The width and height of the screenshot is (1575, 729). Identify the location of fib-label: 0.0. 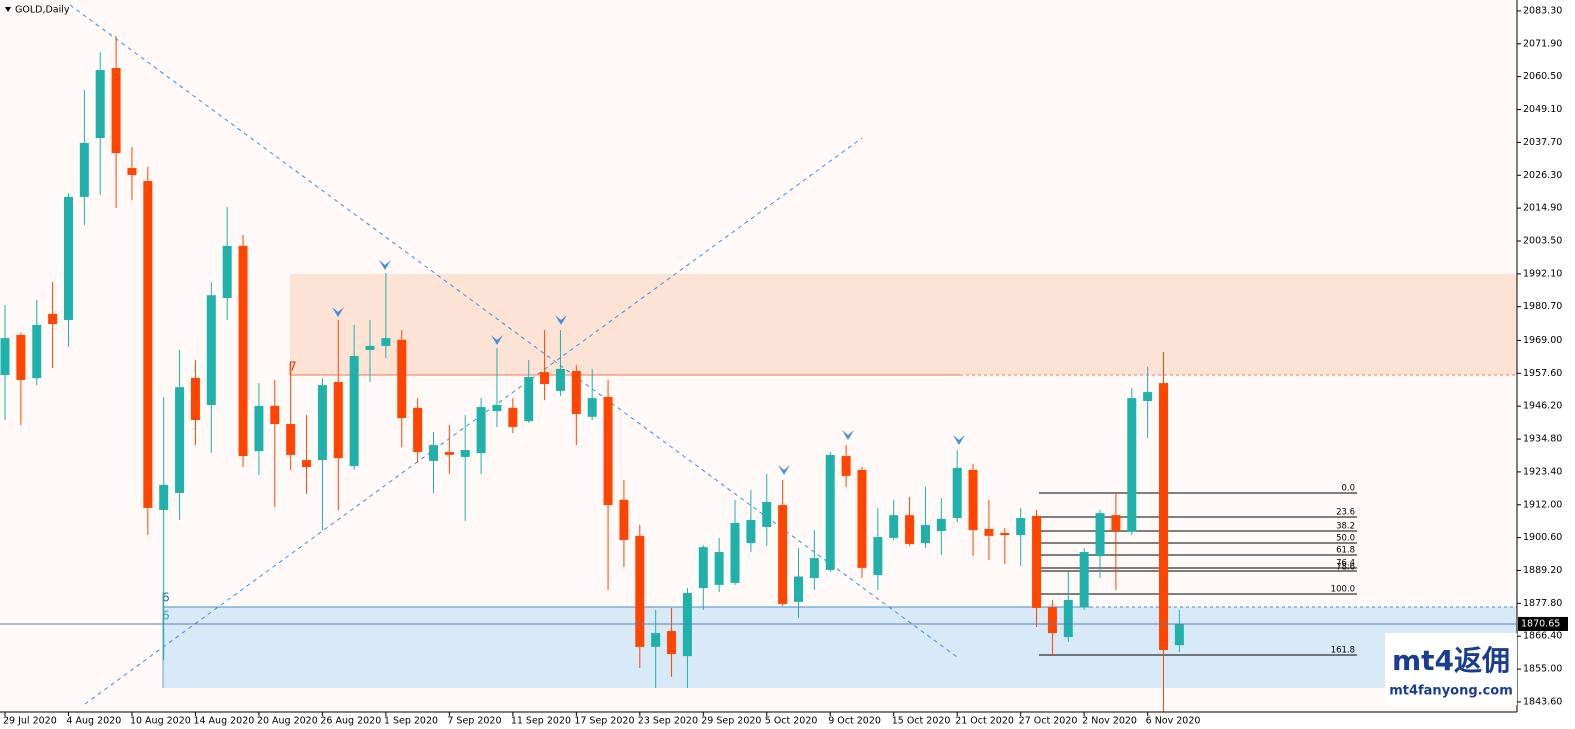
(1348, 489).